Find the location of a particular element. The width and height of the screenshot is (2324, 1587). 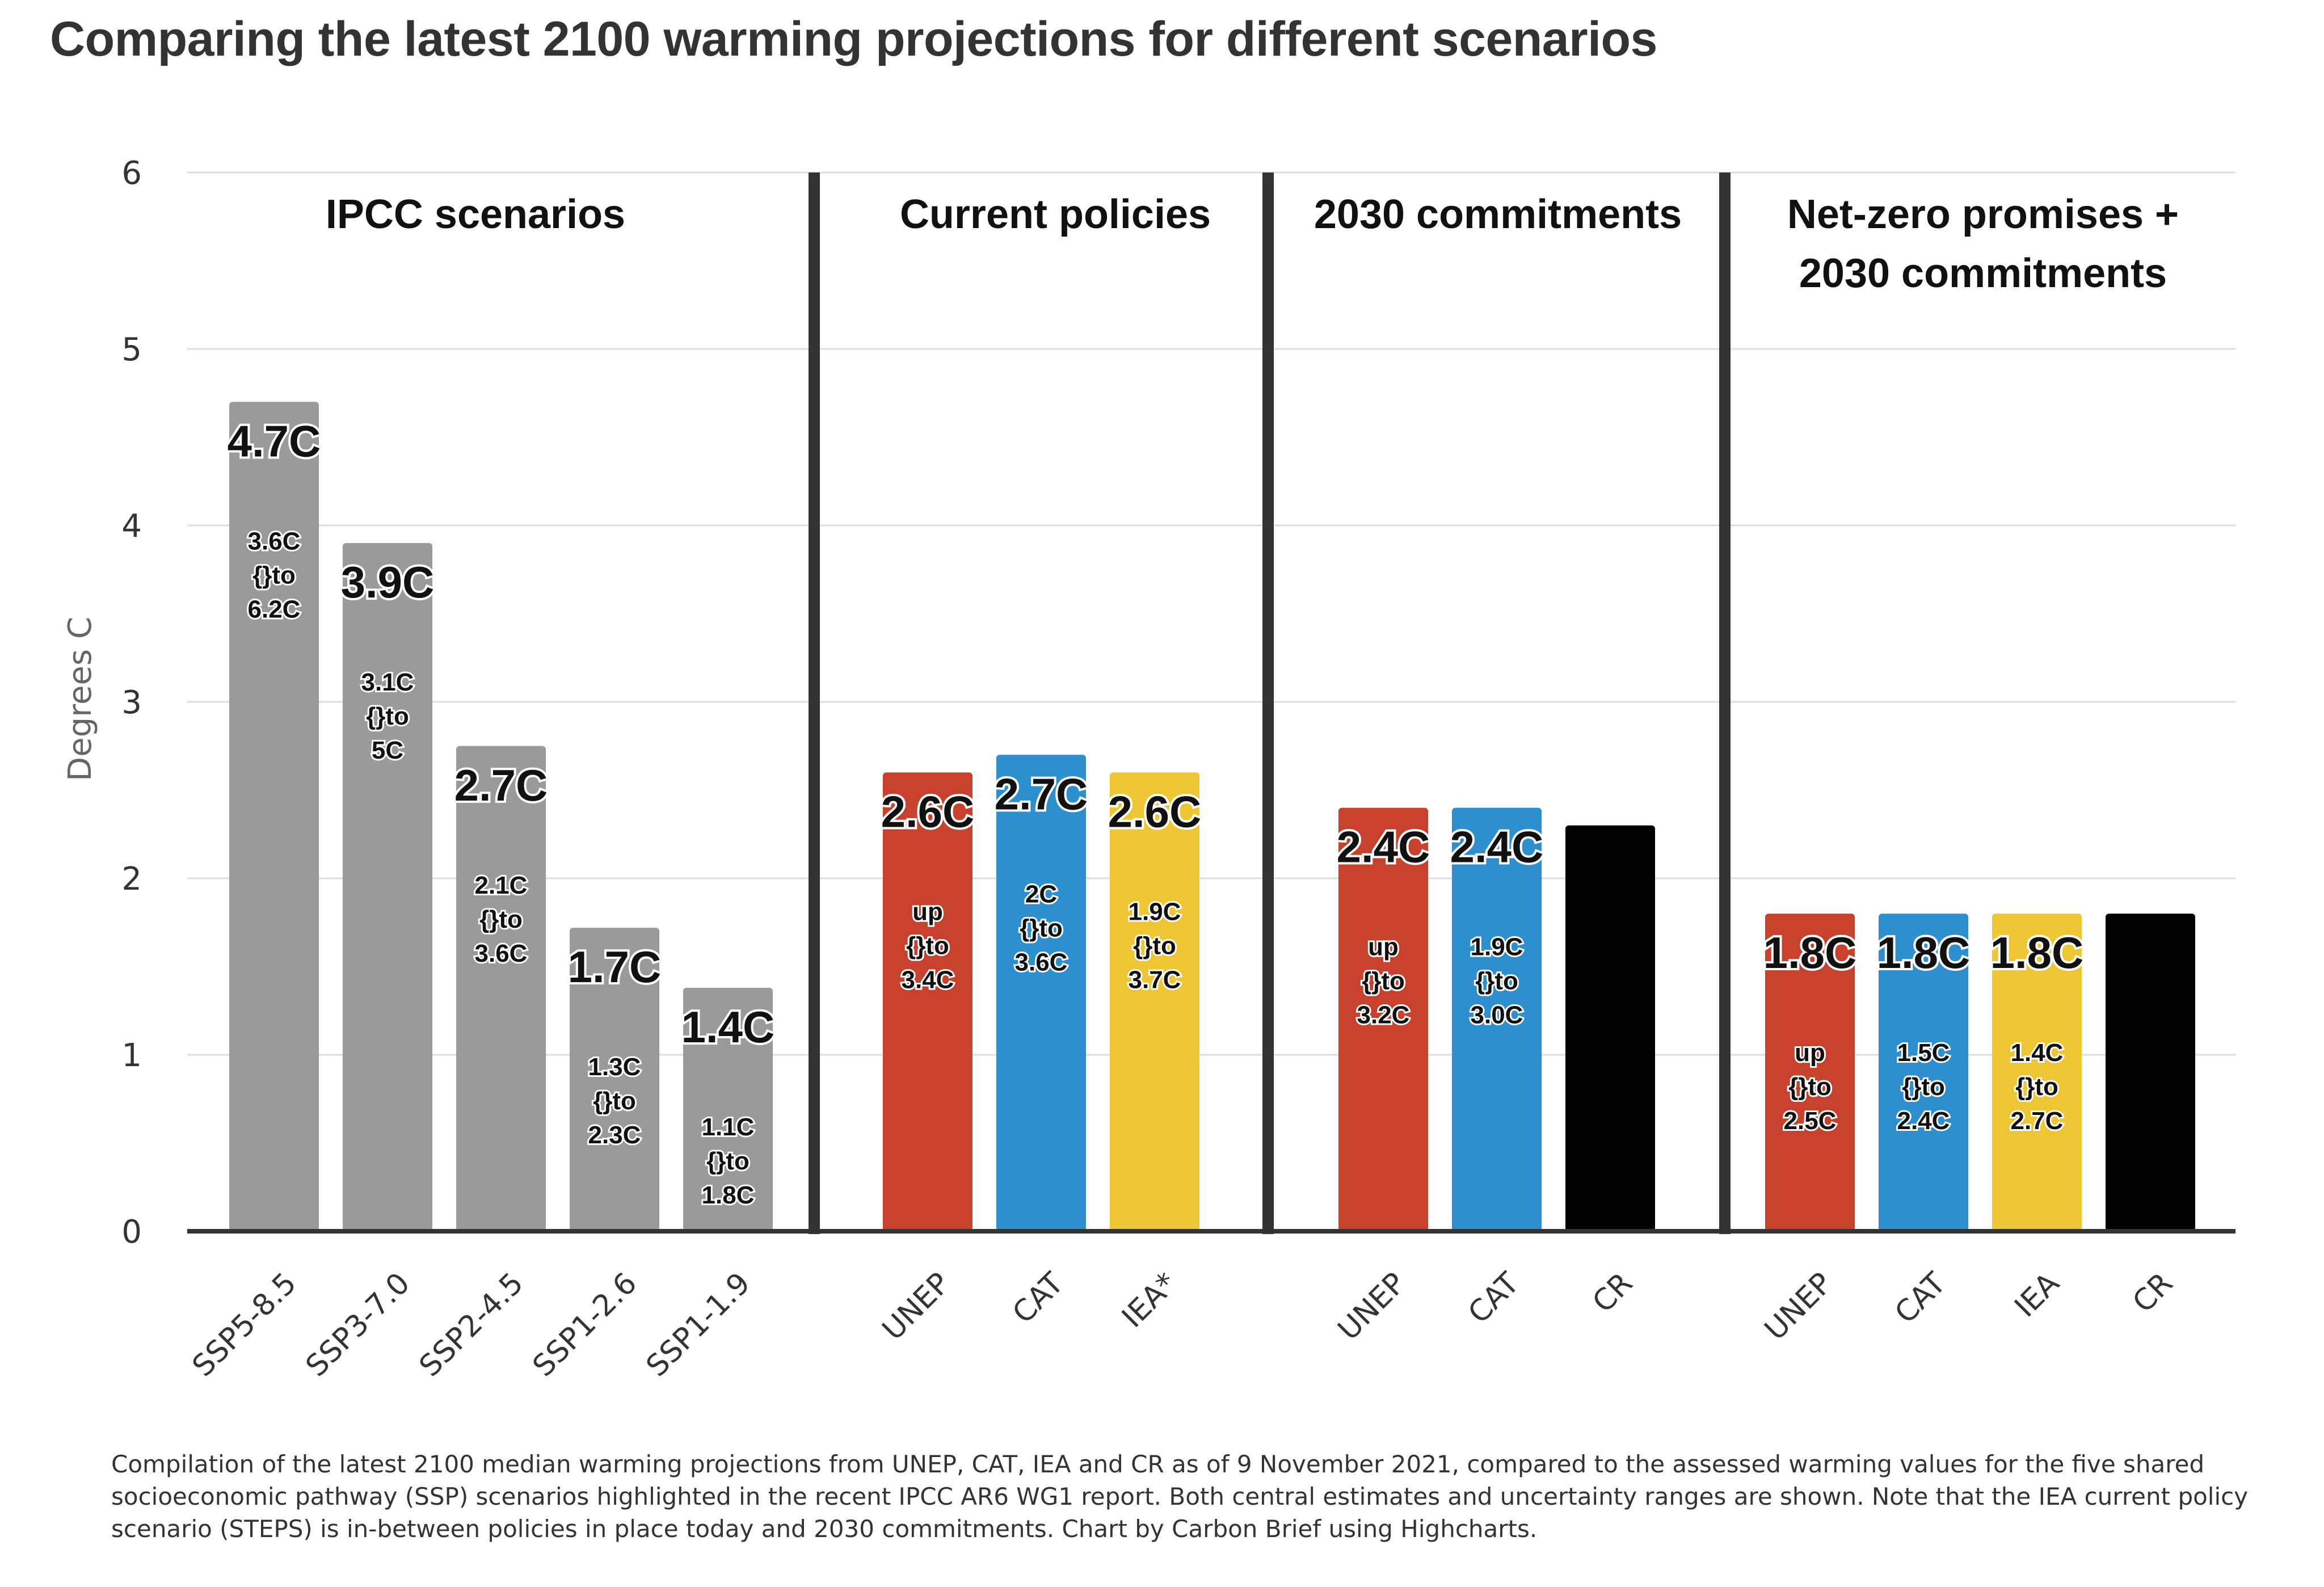

bar-range-label: 3.1C is located at coordinates (387, 682).